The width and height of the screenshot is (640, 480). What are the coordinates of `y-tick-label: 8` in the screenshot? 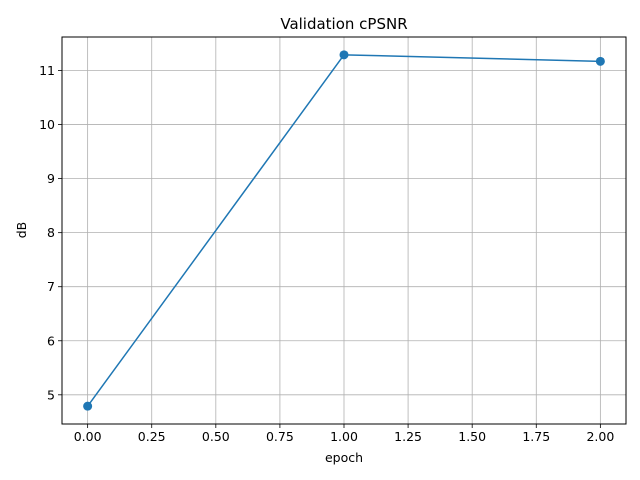 It's located at (51, 232).